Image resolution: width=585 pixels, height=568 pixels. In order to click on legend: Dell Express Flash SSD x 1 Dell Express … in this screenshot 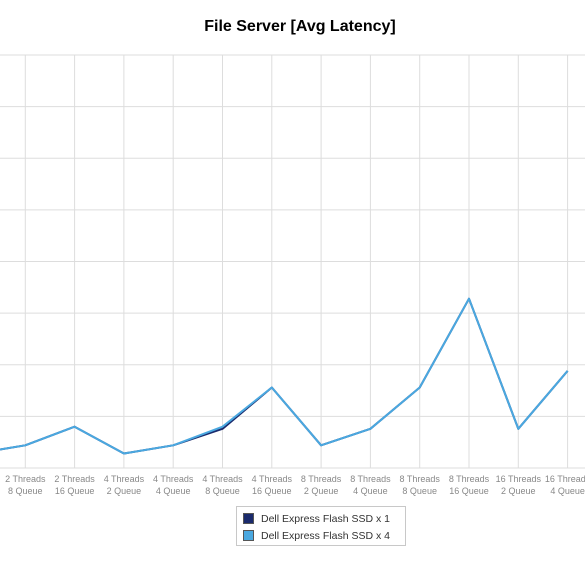, I will do `click(321, 526)`.